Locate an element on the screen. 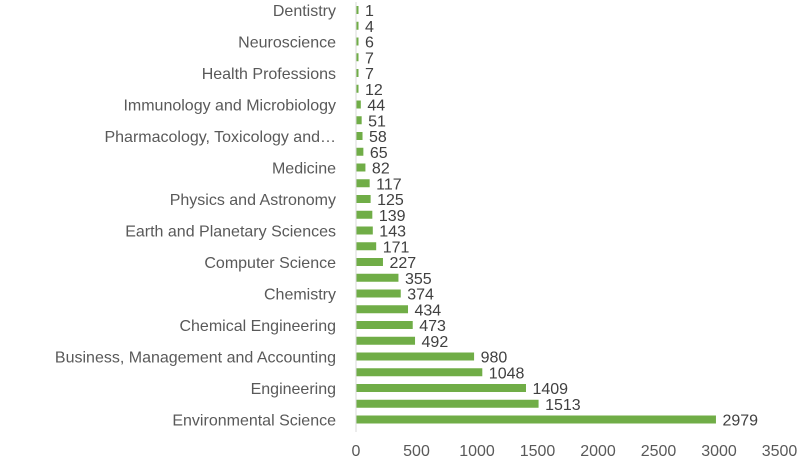 This screenshot has width=803, height=462. x-tick-label: 3000 is located at coordinates (719, 451).